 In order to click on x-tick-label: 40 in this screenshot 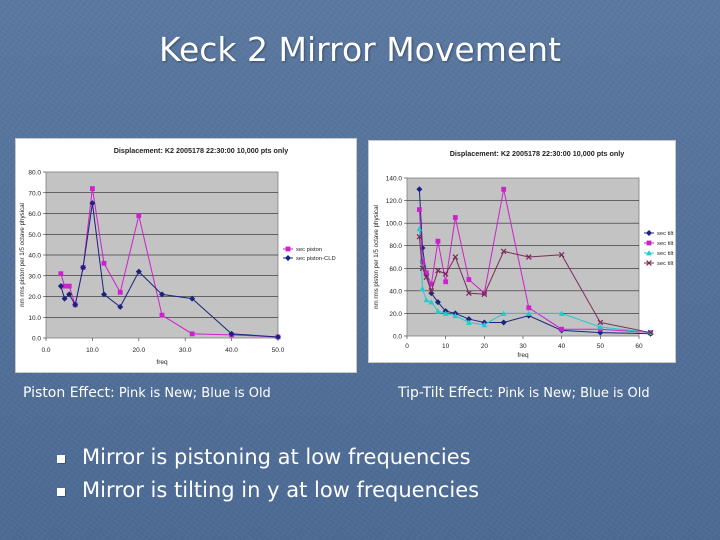, I will do `click(562, 346)`.